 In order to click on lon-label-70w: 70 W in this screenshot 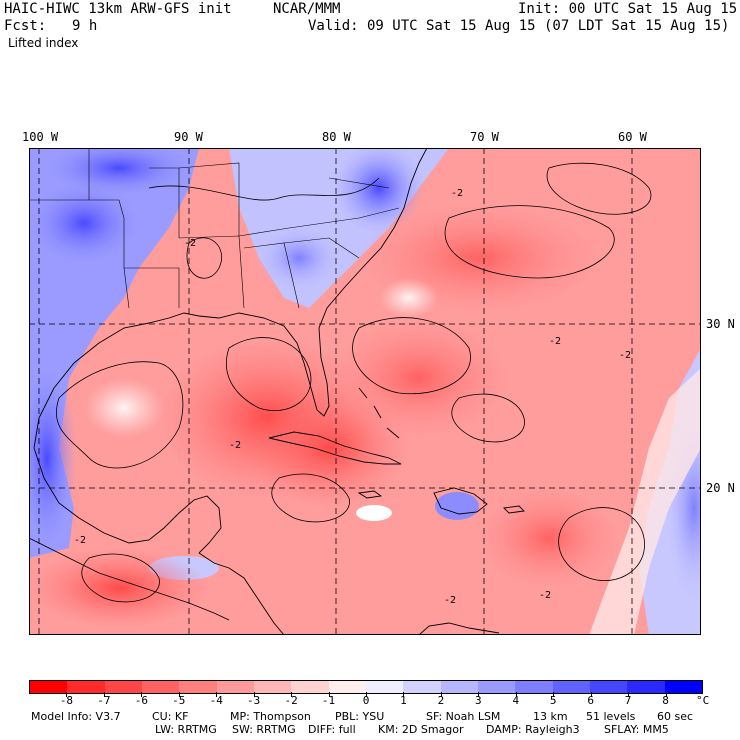, I will do `click(484, 137)`.